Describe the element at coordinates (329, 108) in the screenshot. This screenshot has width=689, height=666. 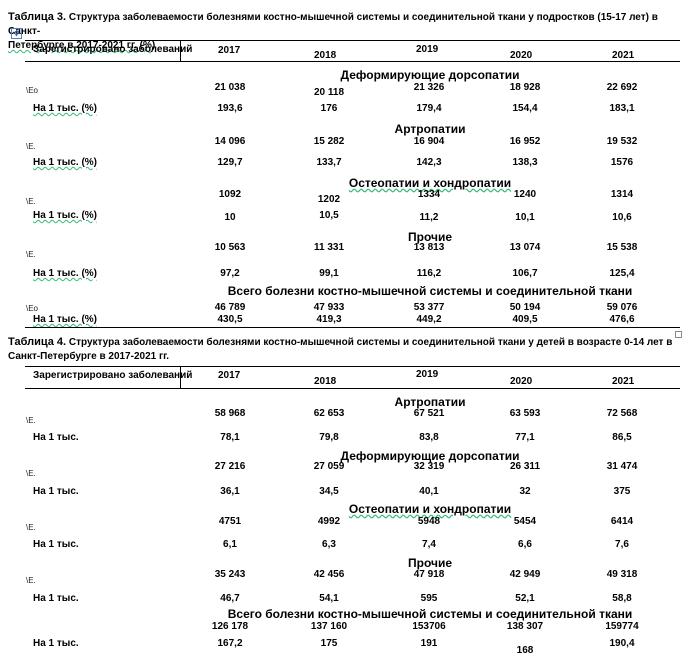
I see `table3-rate: 176` at that location.